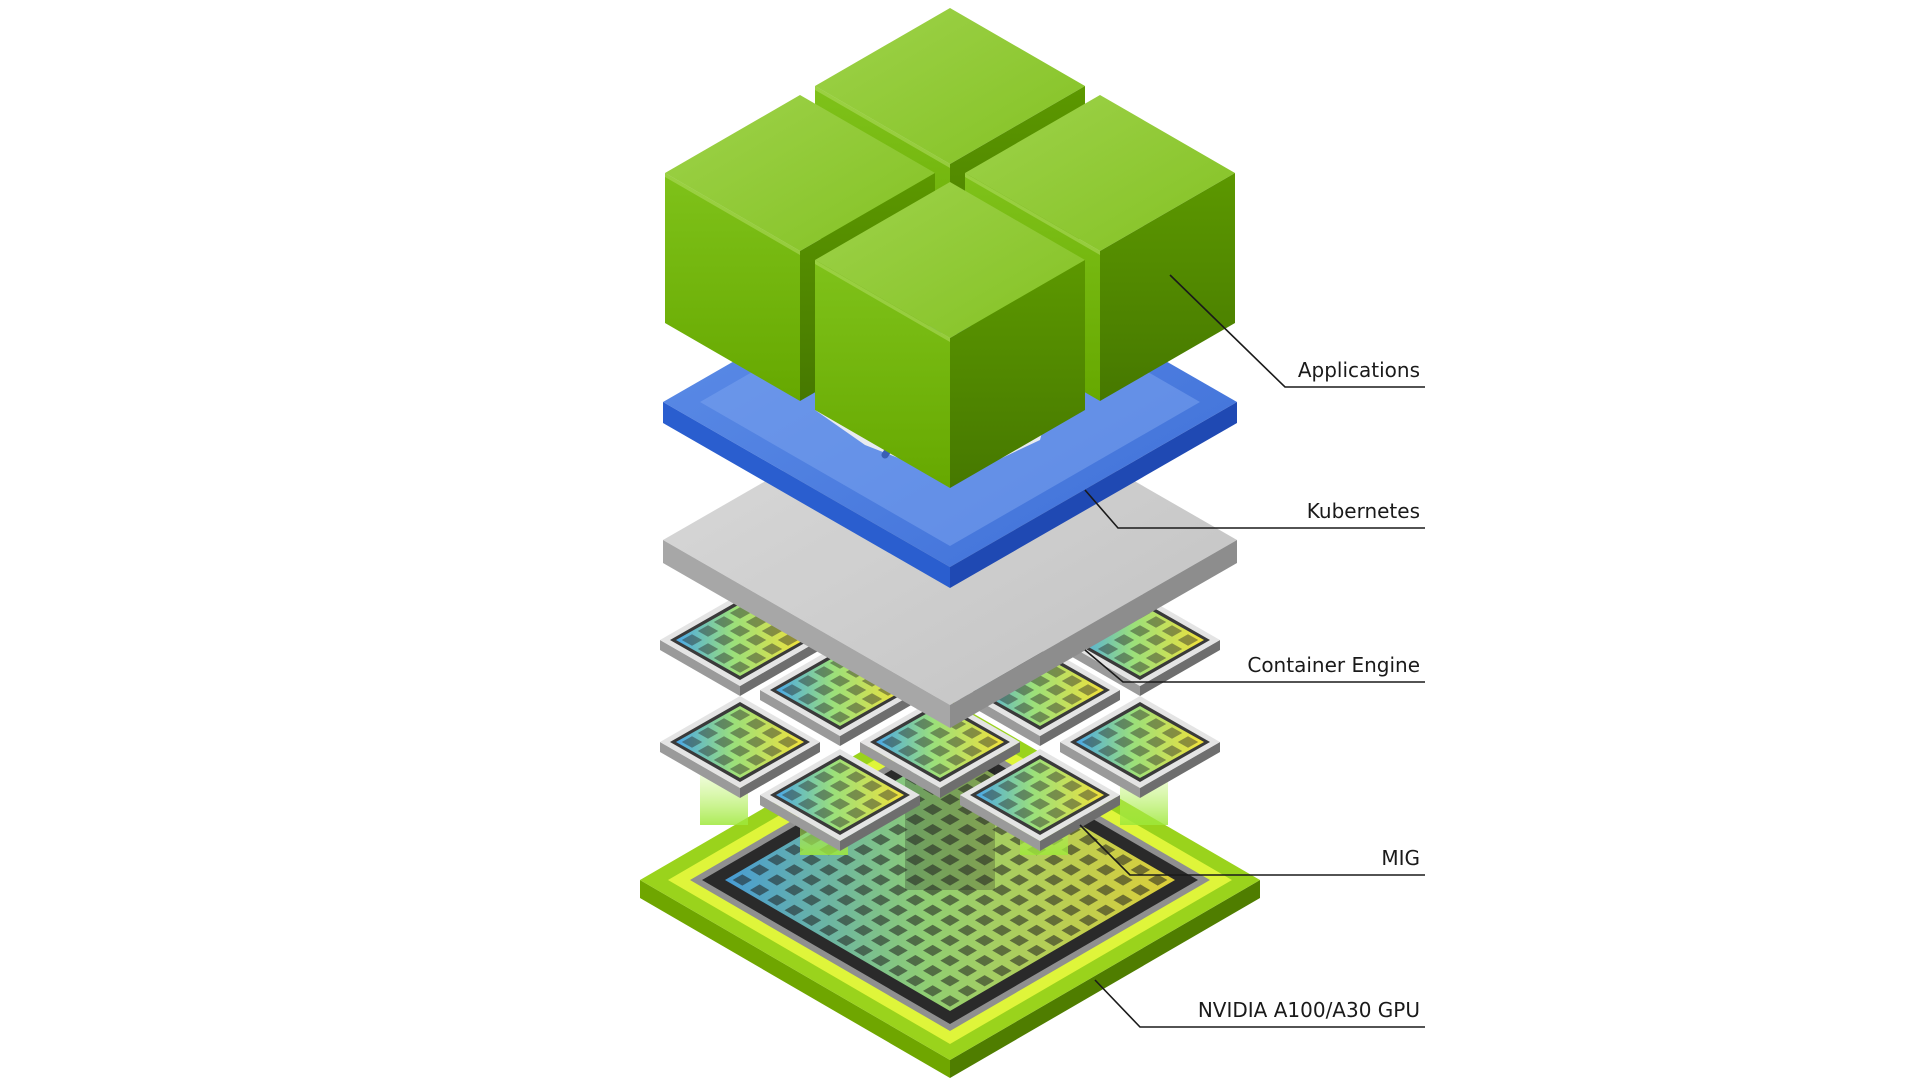  I want to click on gpu-core-grid, so click(950, 880).